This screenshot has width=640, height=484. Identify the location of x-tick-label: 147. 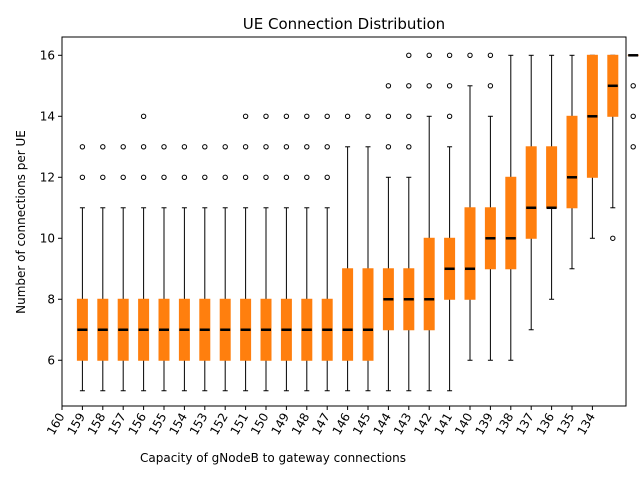
(321, 424).